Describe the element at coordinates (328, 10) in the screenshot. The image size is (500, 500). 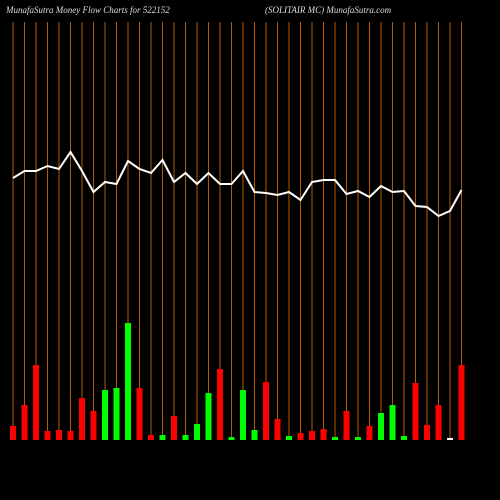
I see `chart-subtitle: (SOLITAIR MC) MunafaSutra.com` at that location.